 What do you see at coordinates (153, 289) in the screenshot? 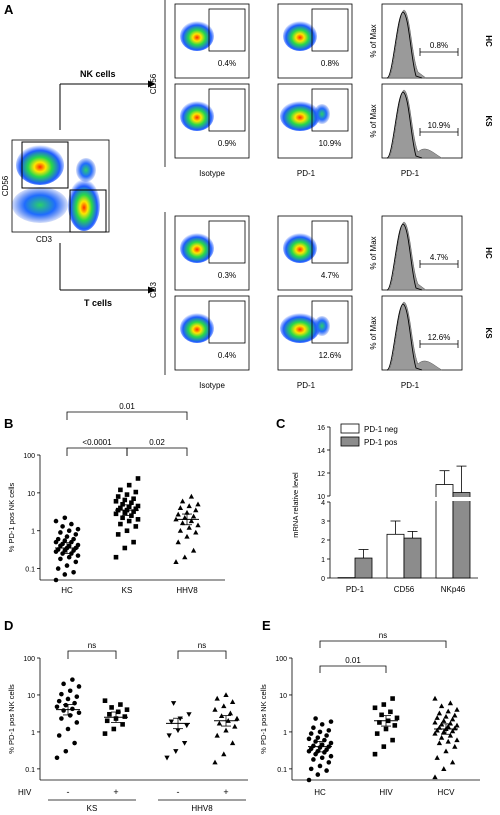
I see `t-ylabel: CD3` at bounding box center [153, 289].